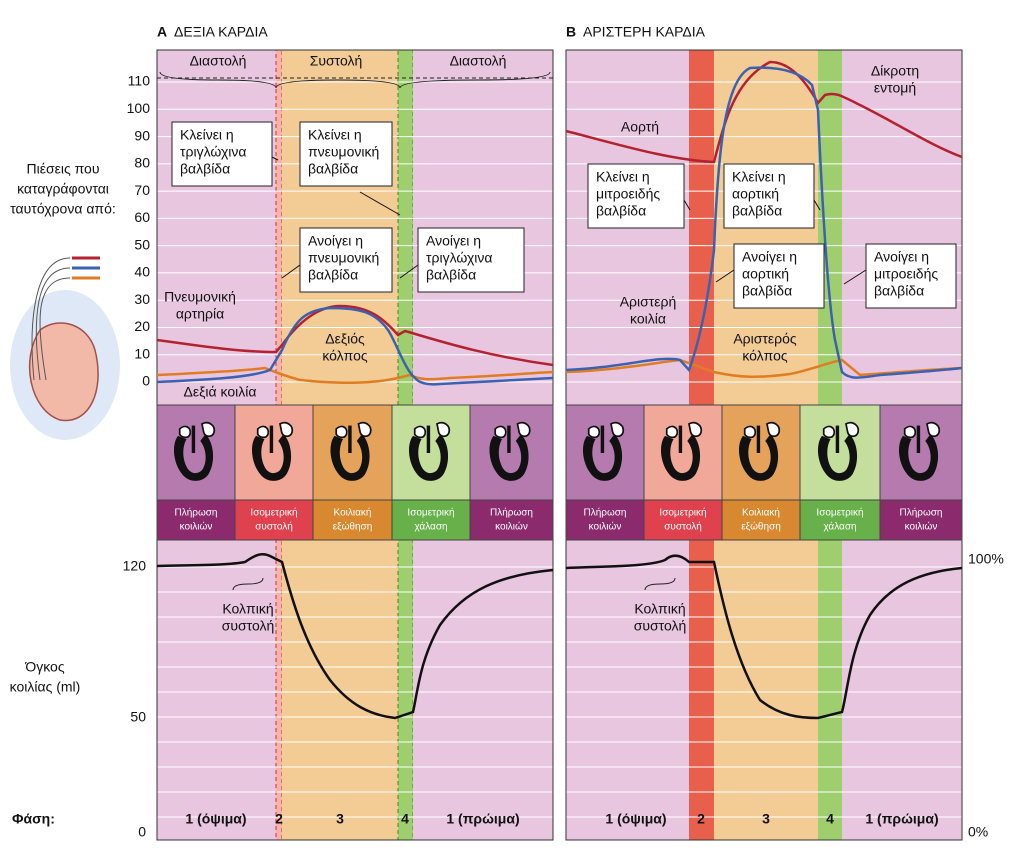 Image resolution: width=1013 pixels, height=857 pixels. I want to click on phase-name: εξώθηση, so click(761, 527).